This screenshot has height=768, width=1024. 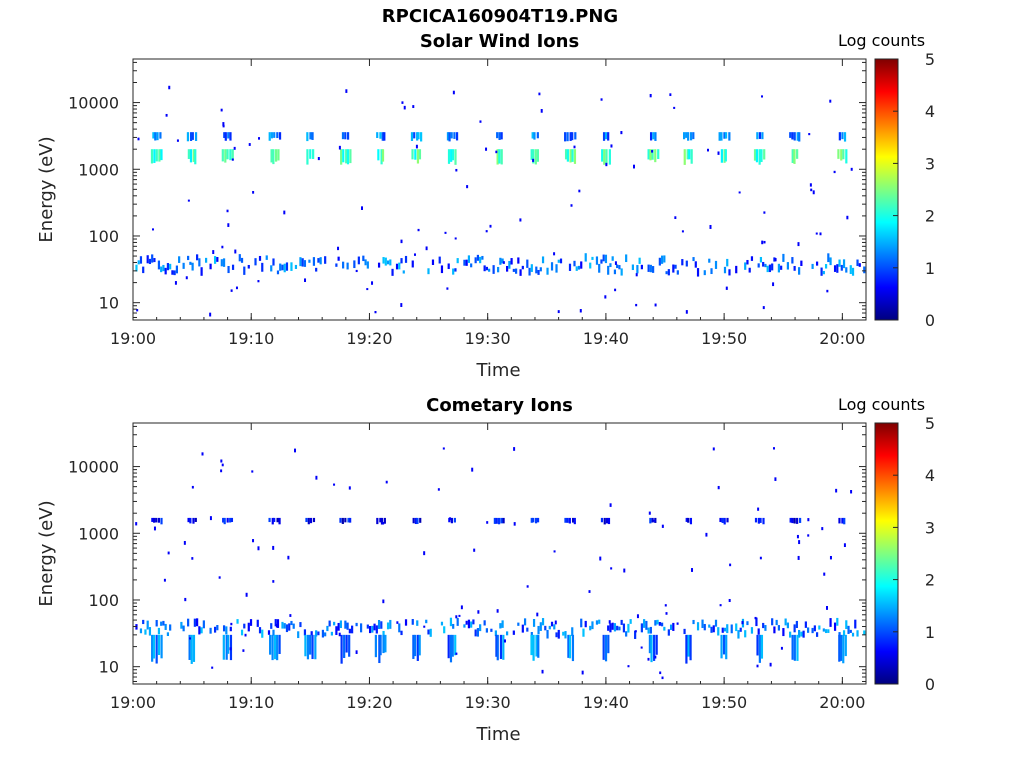 I want to click on x-tick-label: 19:40, so click(x=606, y=338).